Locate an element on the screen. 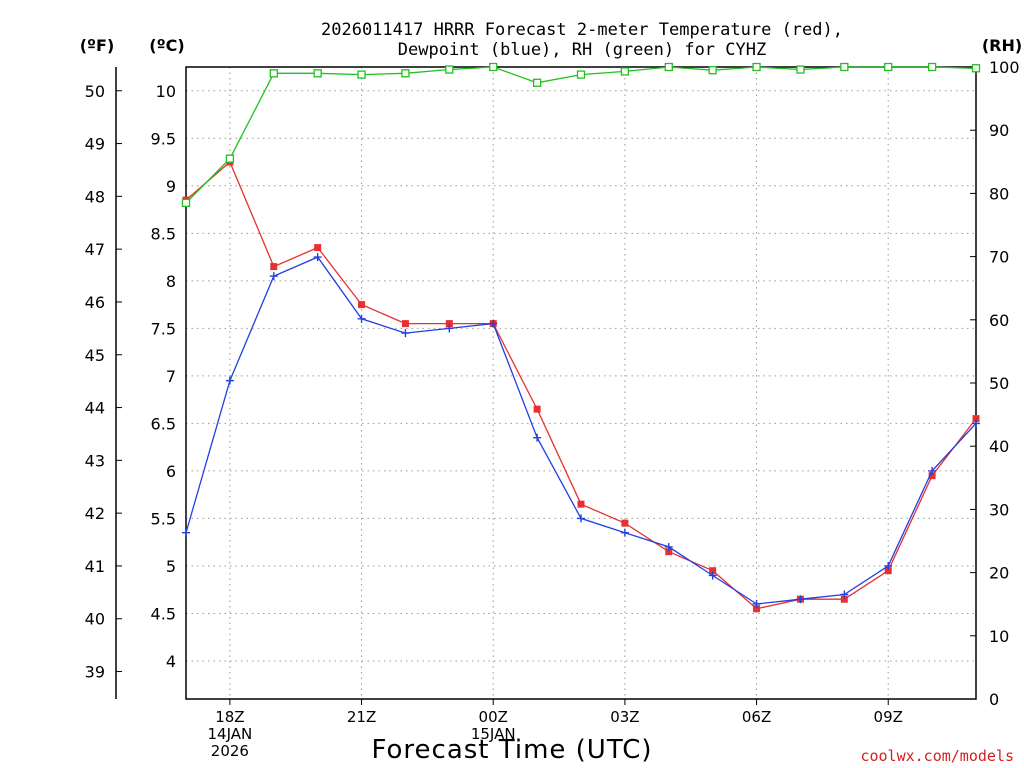  rh-tick-labels: 0 10 20 30 40 50 60 70 80 90 100 is located at coordinates (995, 383).